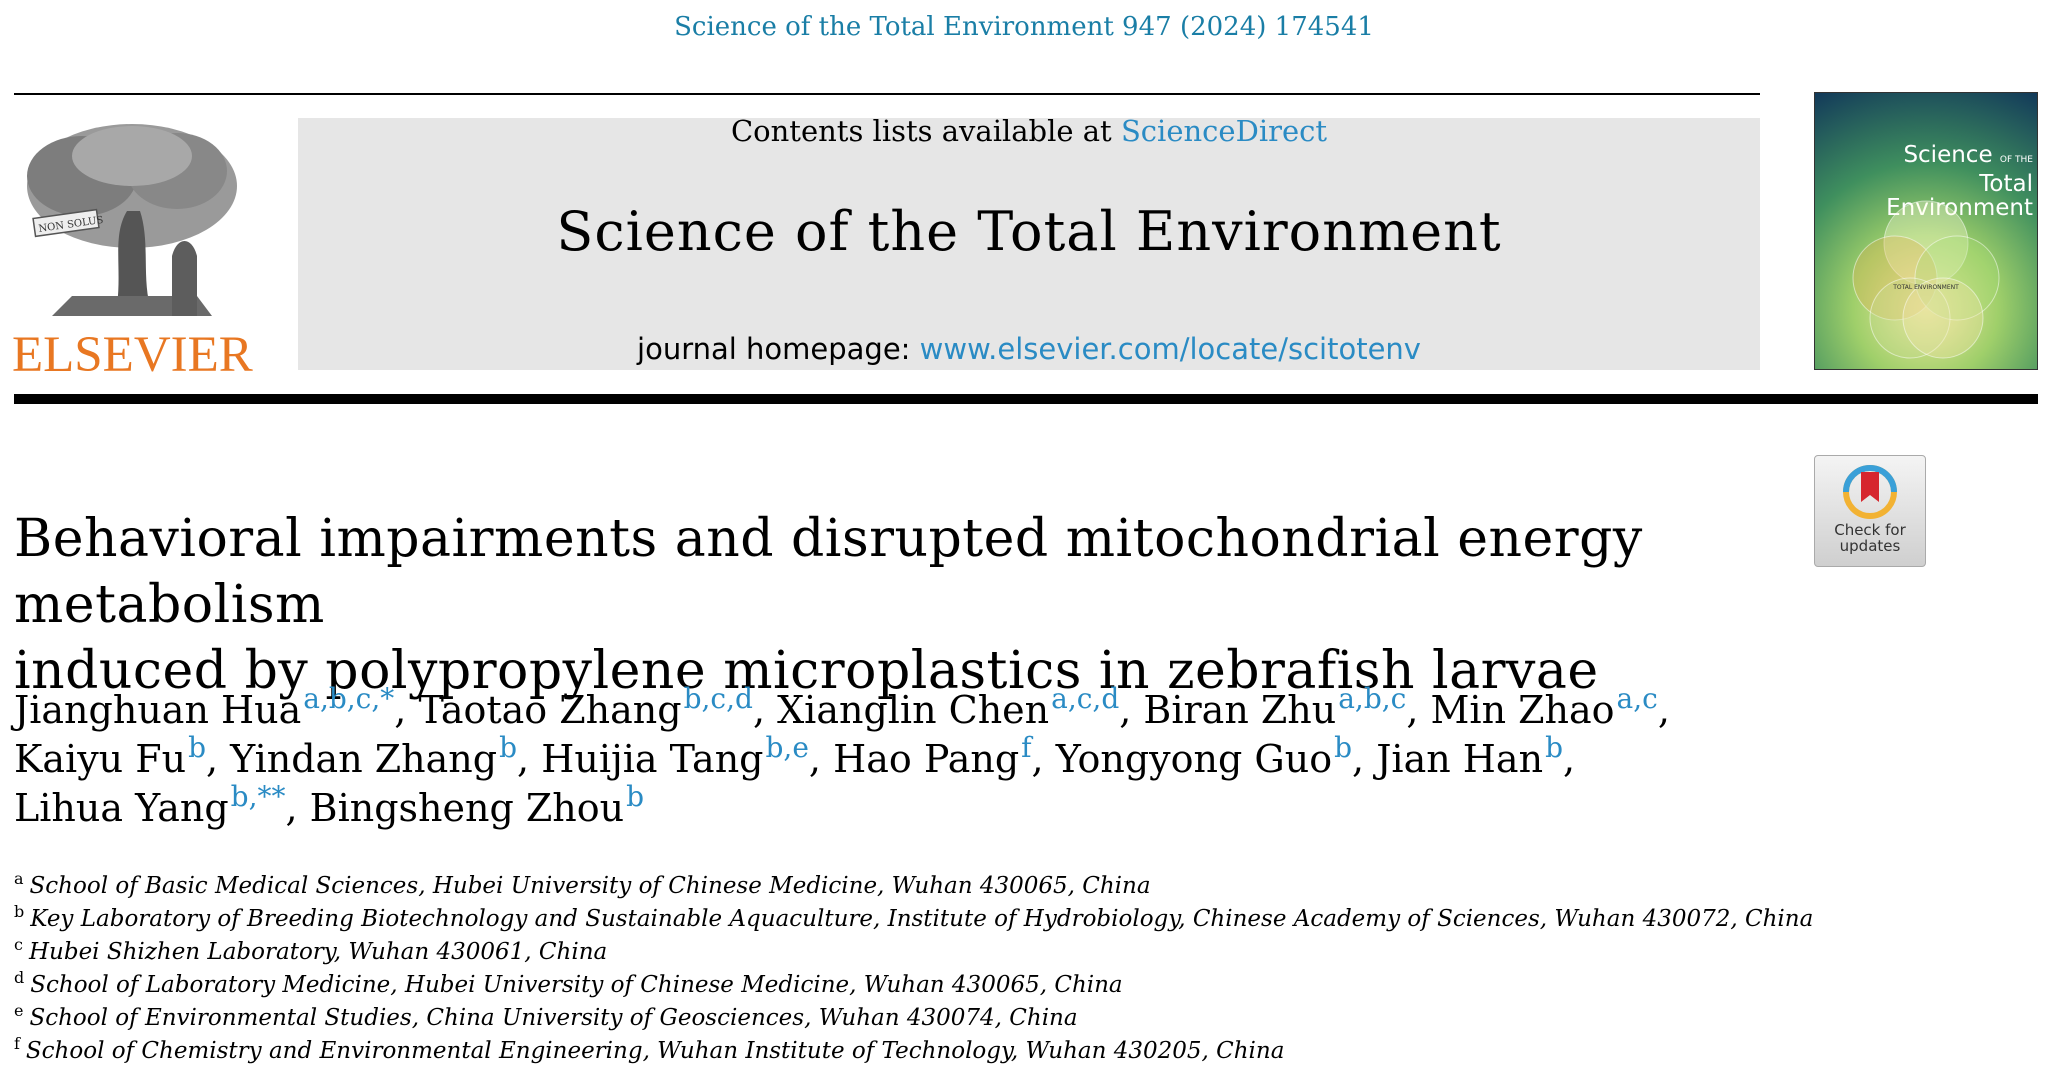  I want to click on author-name: Lihua Yang, so click(121, 808).